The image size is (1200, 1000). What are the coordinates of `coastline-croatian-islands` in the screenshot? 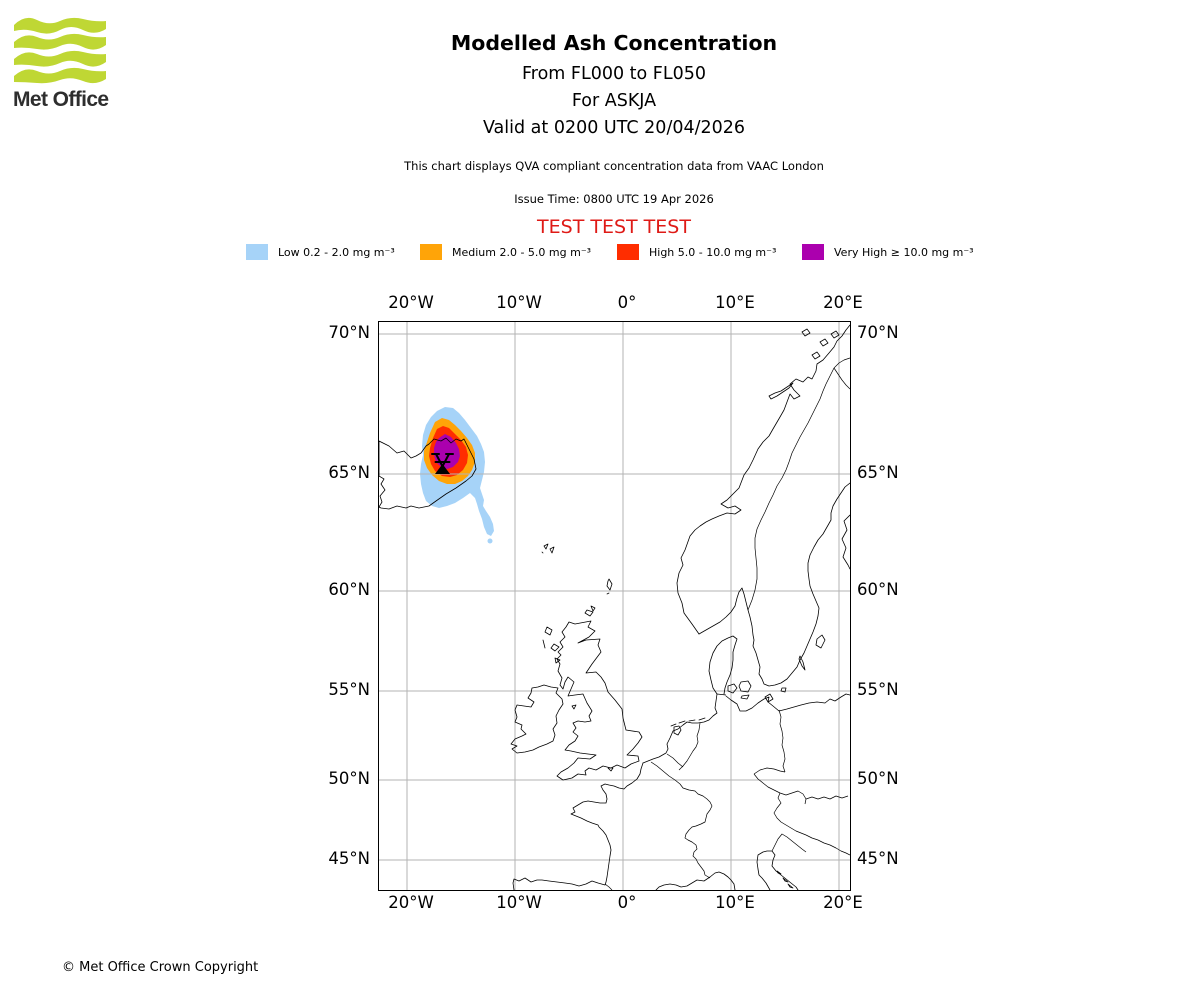 It's located at (785, 879).